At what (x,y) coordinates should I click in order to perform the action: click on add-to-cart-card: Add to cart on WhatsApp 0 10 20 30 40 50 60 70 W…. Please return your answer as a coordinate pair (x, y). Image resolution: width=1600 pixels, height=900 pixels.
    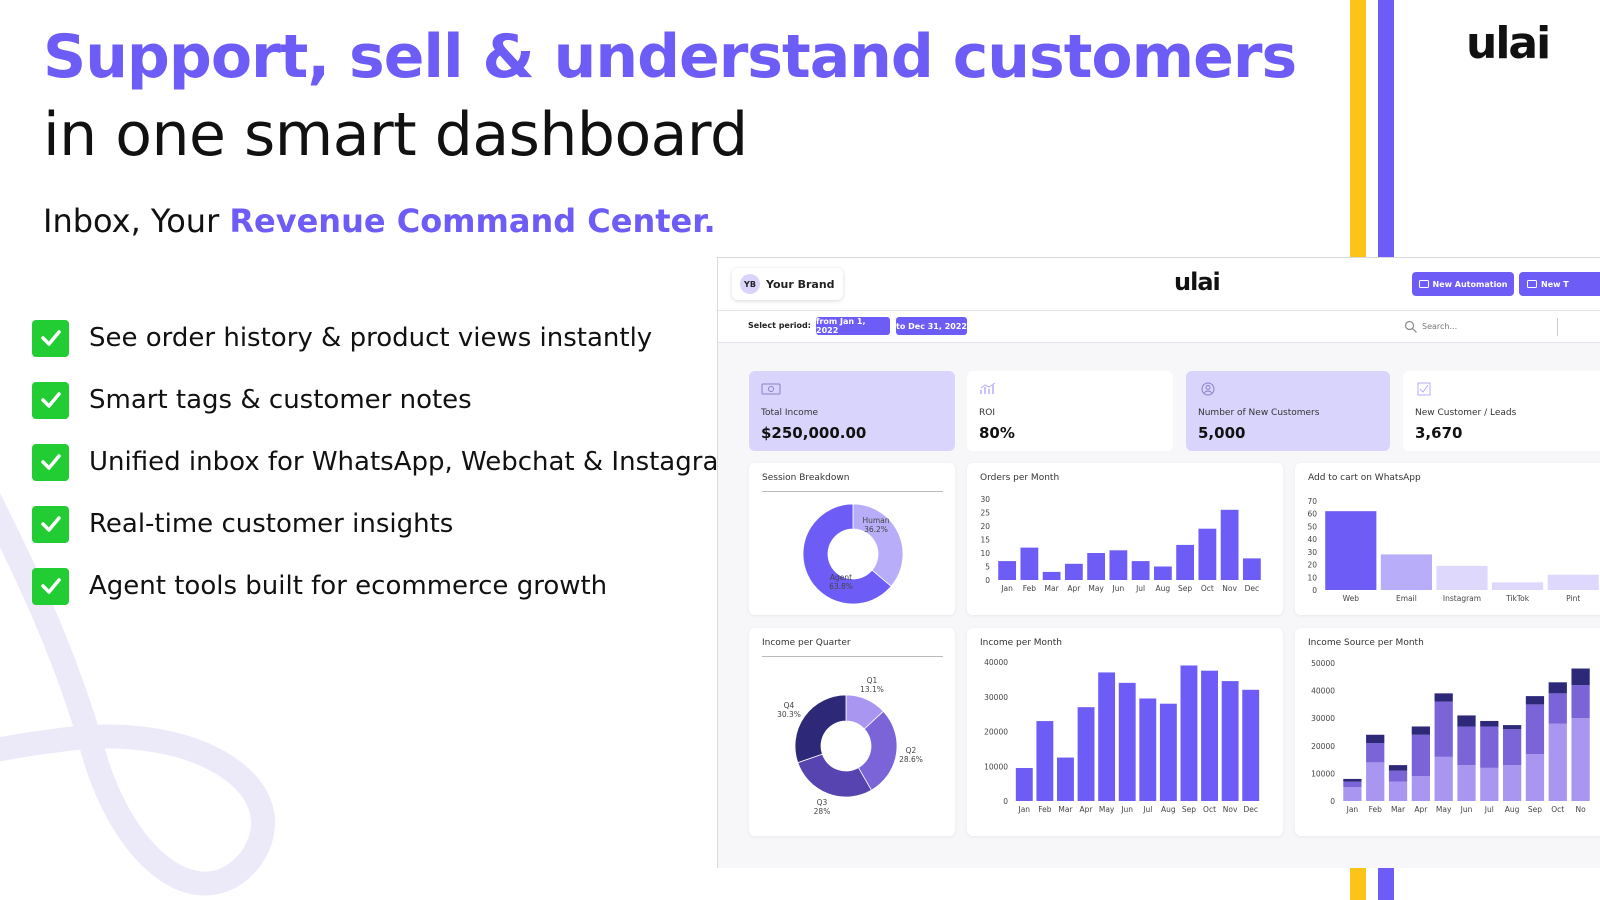
    Looking at the image, I should click on (1447, 539).